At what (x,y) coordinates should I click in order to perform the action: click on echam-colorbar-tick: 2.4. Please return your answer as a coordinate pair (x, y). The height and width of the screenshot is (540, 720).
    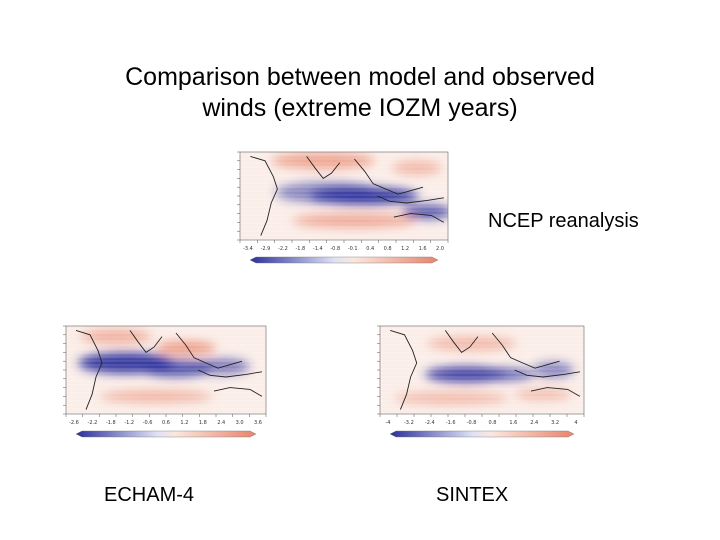
    Looking at the image, I should click on (221, 423).